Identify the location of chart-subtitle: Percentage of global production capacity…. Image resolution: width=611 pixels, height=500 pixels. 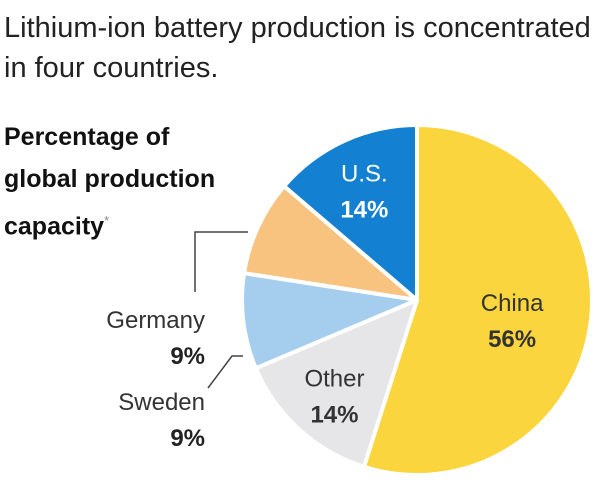
(119, 181).